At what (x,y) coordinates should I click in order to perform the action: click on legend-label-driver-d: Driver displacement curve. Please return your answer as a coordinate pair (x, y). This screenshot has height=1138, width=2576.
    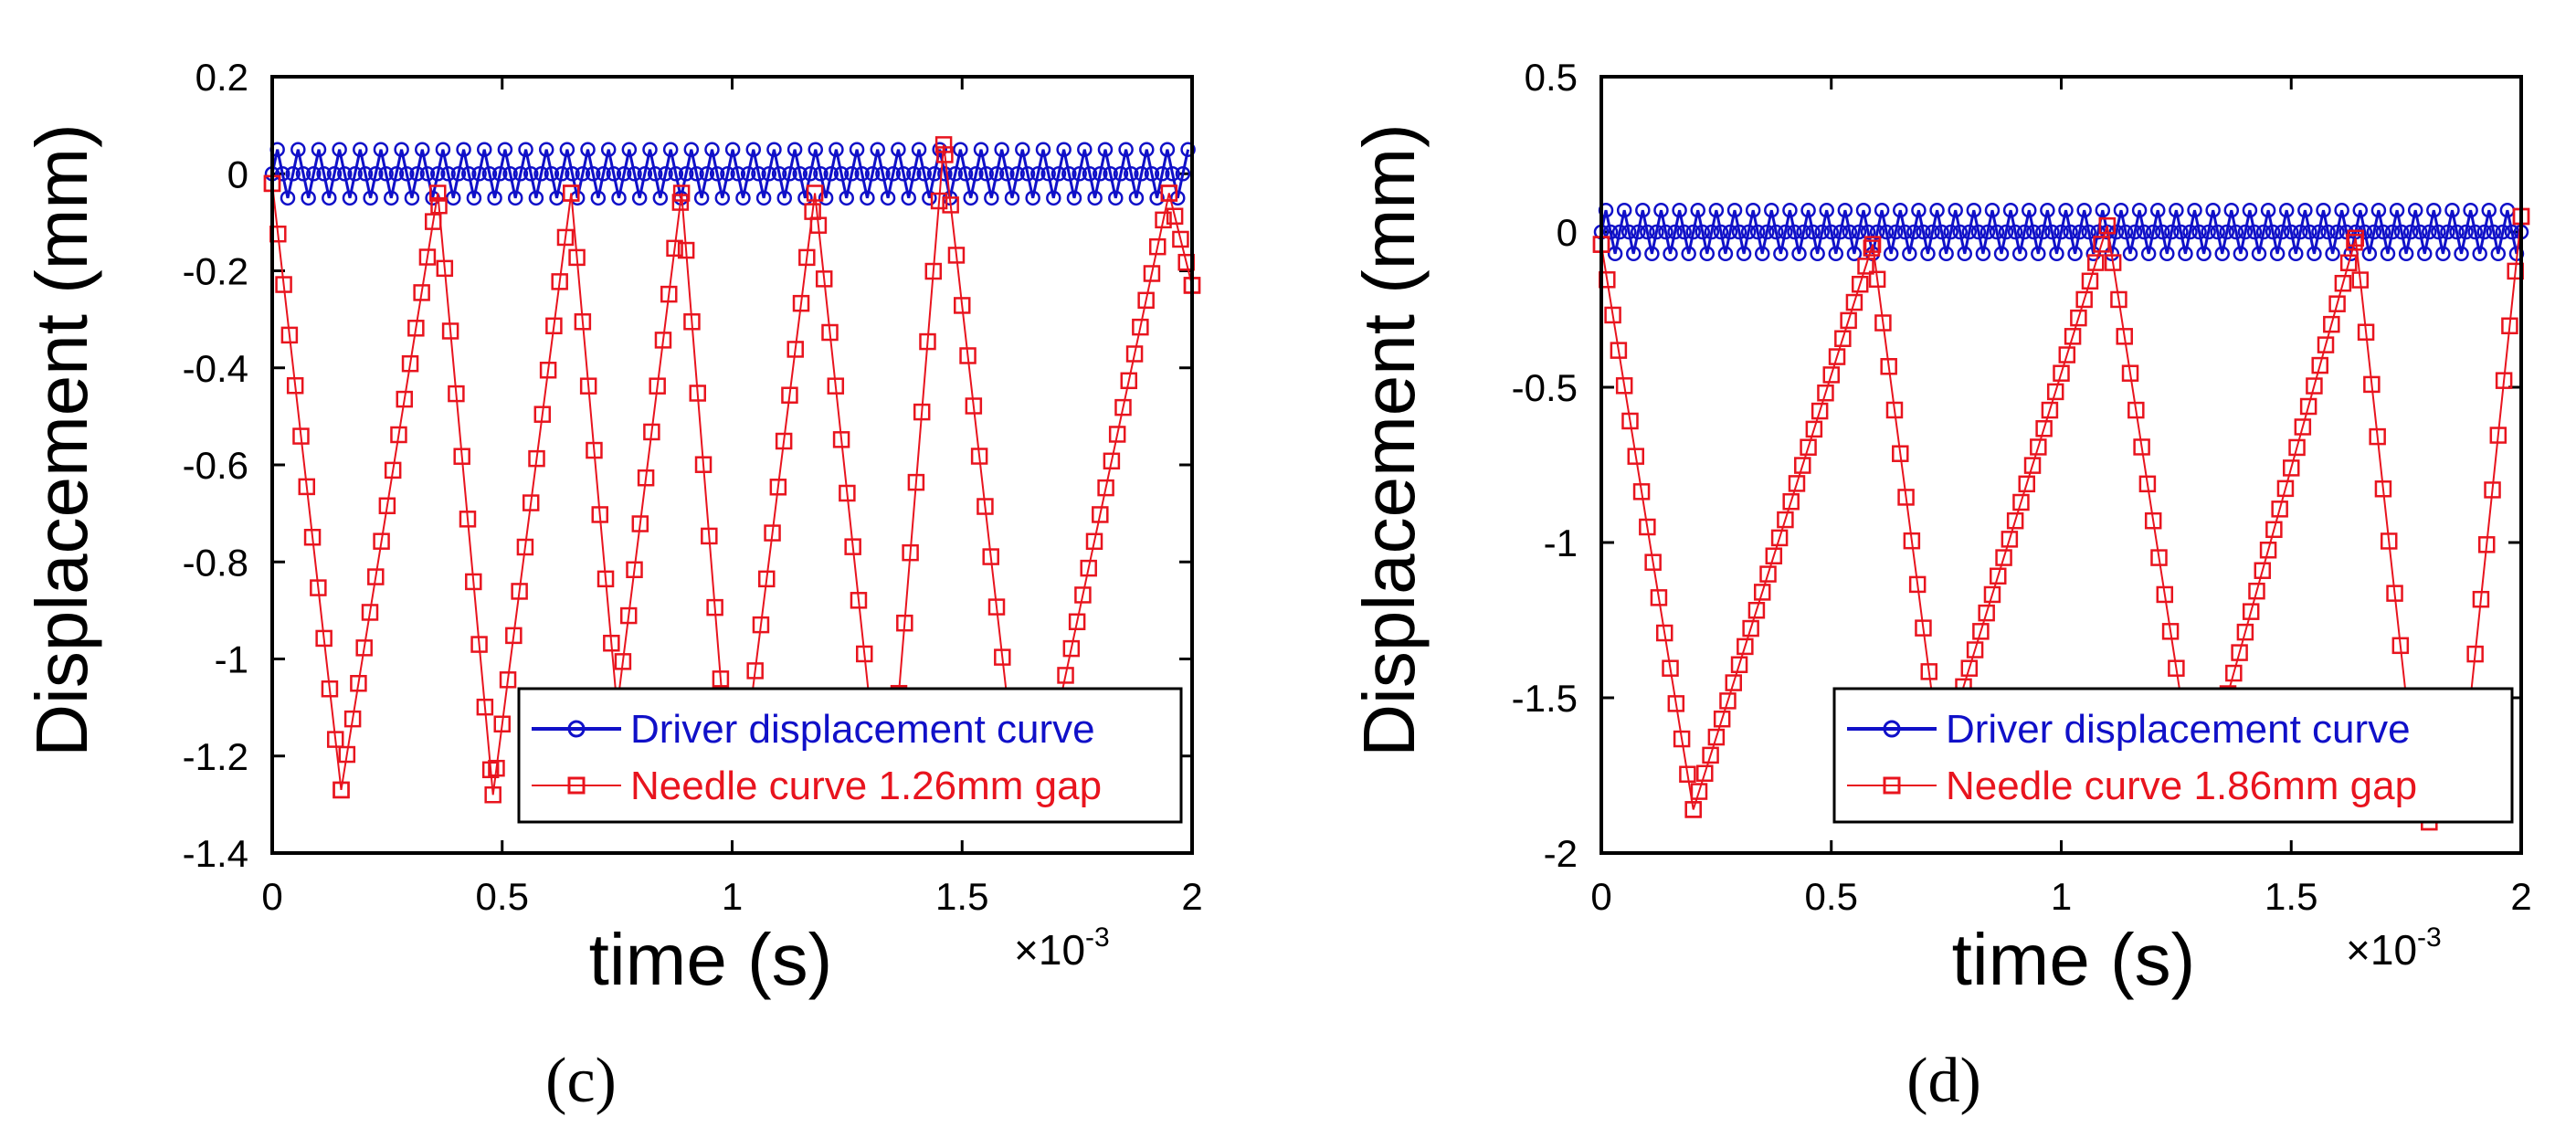
    Looking at the image, I should click on (2178, 729).